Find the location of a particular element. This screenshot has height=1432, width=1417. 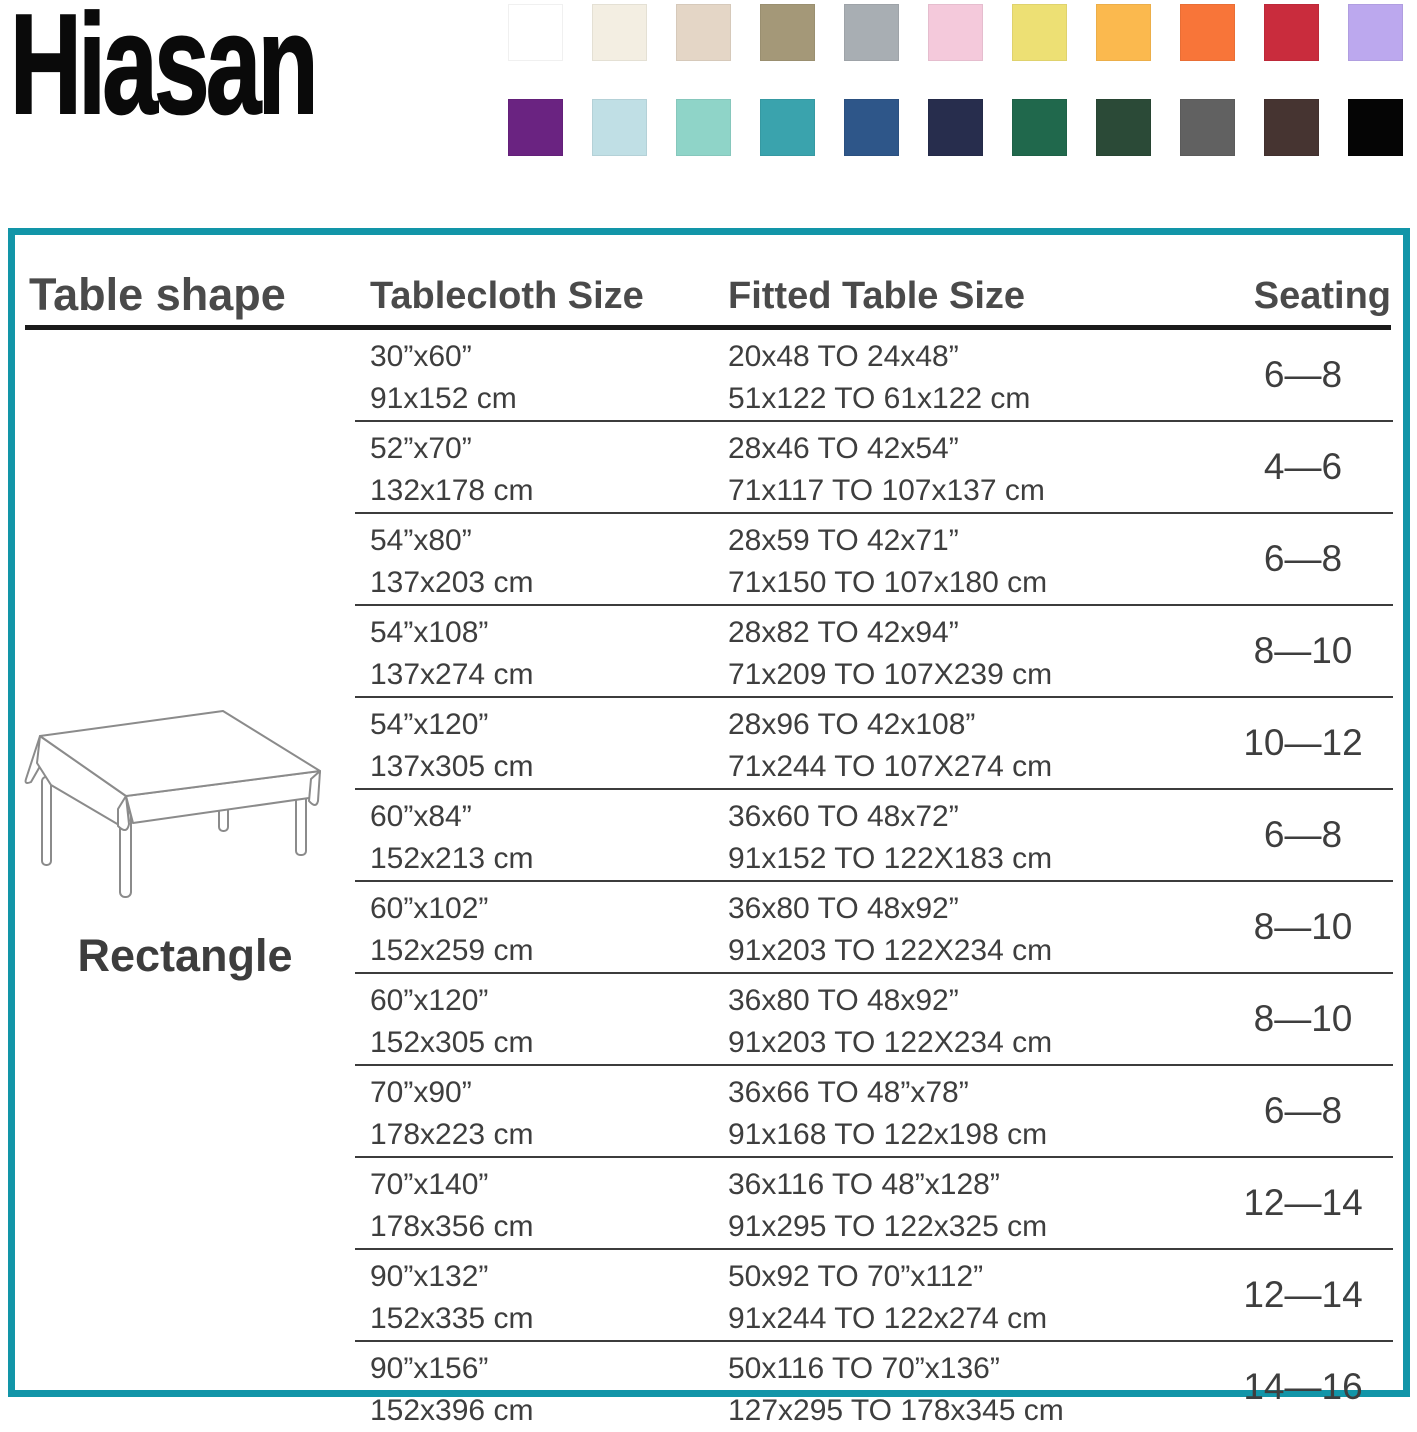

column-header-tablecloth-size: Tablecloth Size is located at coordinates (507, 296).